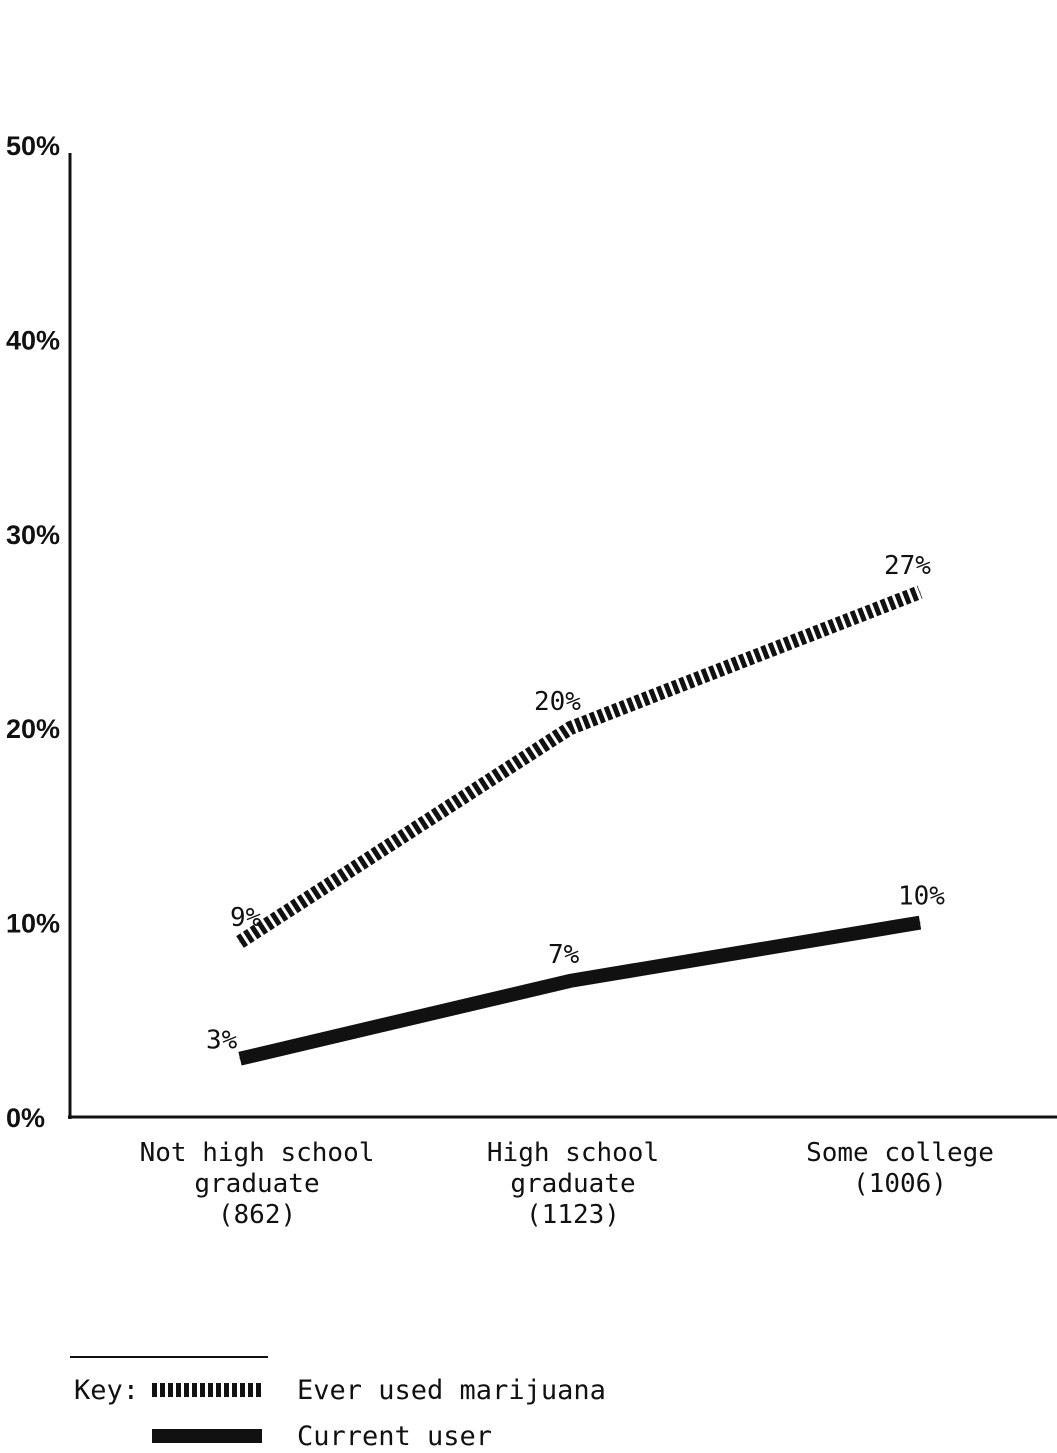 This screenshot has width=1057, height=1453. I want to click on data-label: 10%, so click(921, 897).